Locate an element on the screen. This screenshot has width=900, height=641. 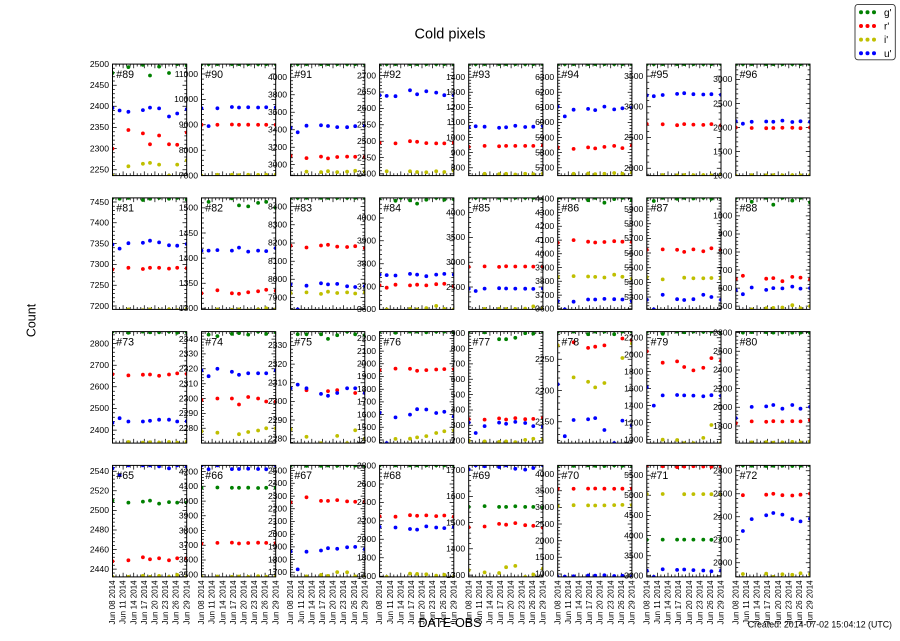
svg-text: #88 is located at coordinates (749, 209).